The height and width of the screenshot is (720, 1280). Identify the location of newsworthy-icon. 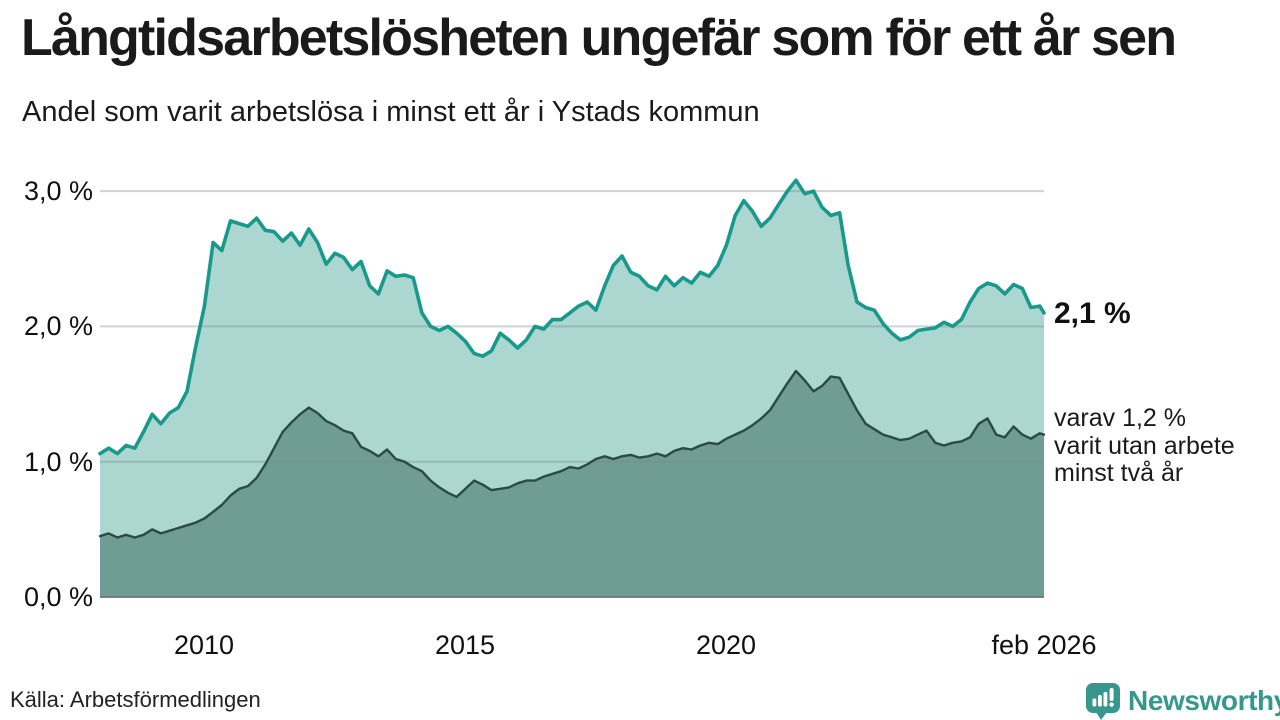
(1103, 701).